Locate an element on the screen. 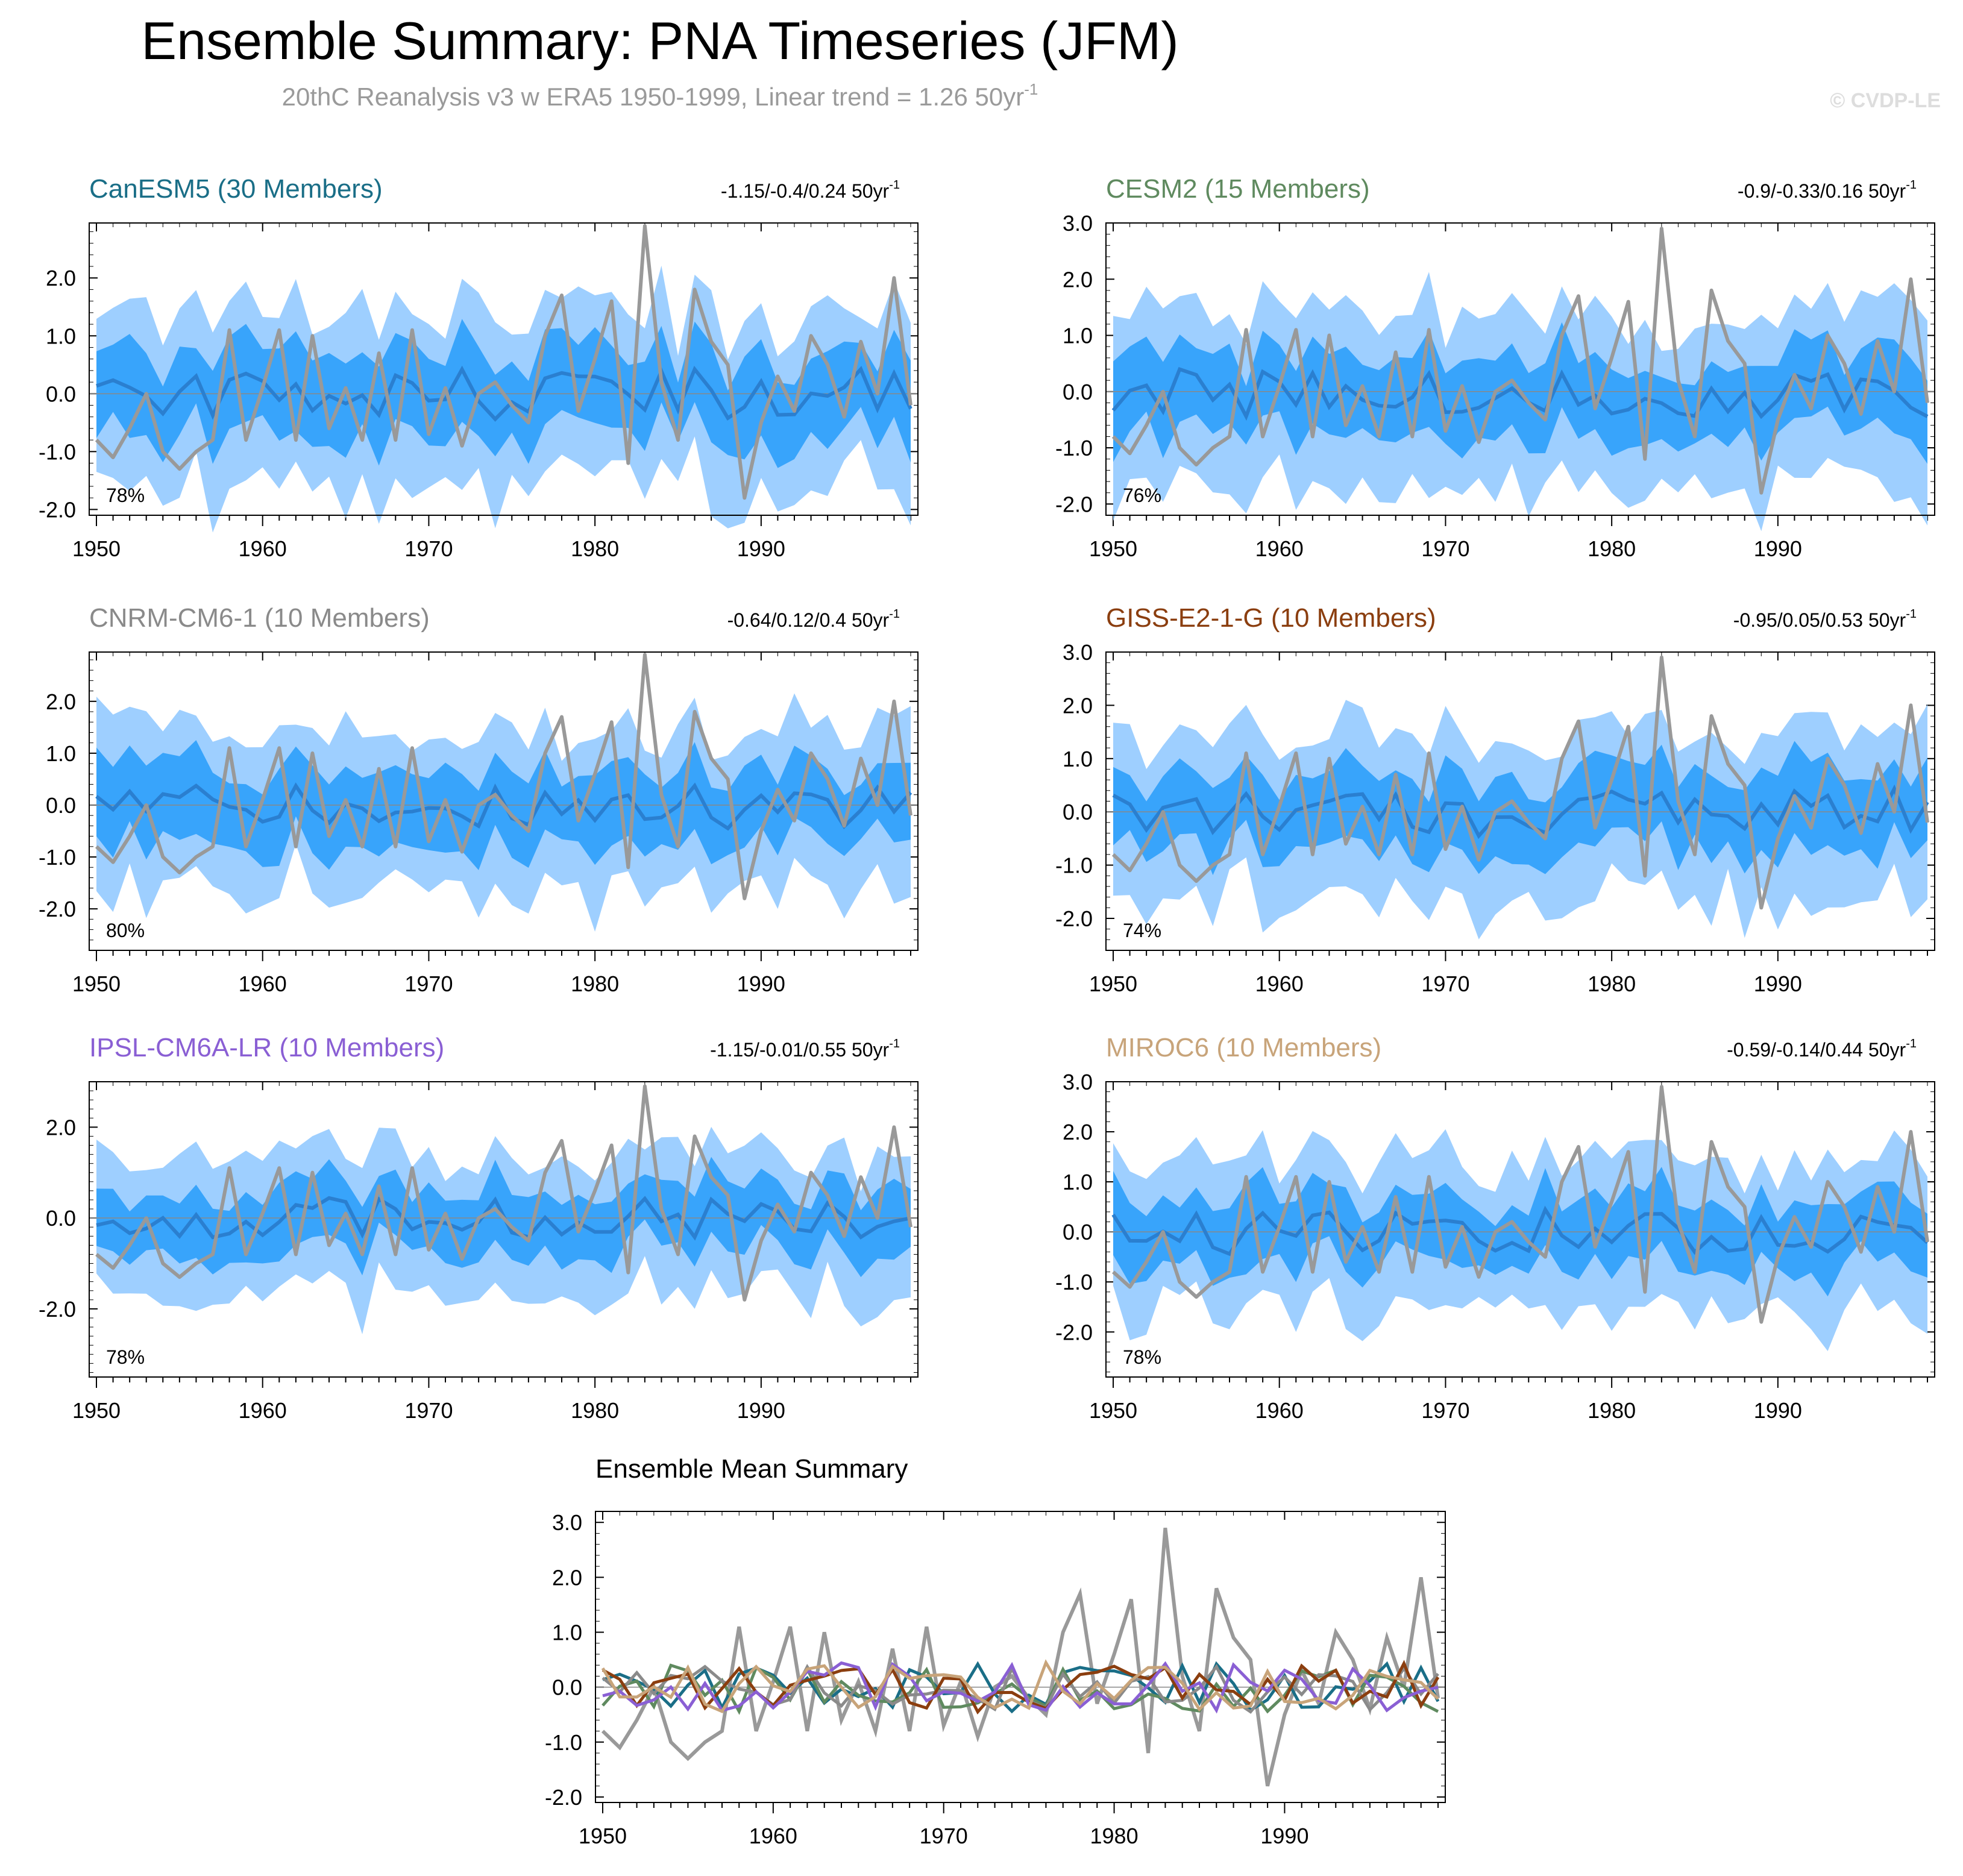 Image resolution: width=1963 pixels, height=1876 pixels. cnrm-xtick-label: 1990 is located at coordinates (761, 983).